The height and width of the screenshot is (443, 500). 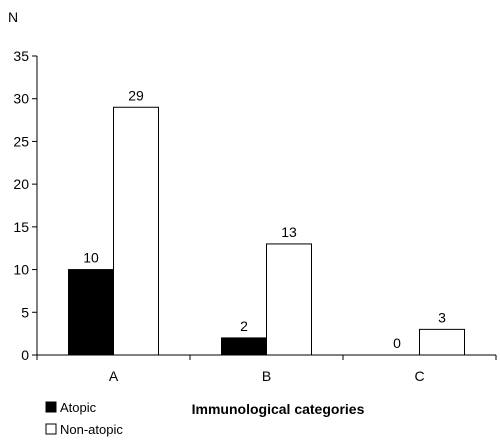 What do you see at coordinates (289, 232) in the screenshot?
I see `data-label: 13` at bounding box center [289, 232].